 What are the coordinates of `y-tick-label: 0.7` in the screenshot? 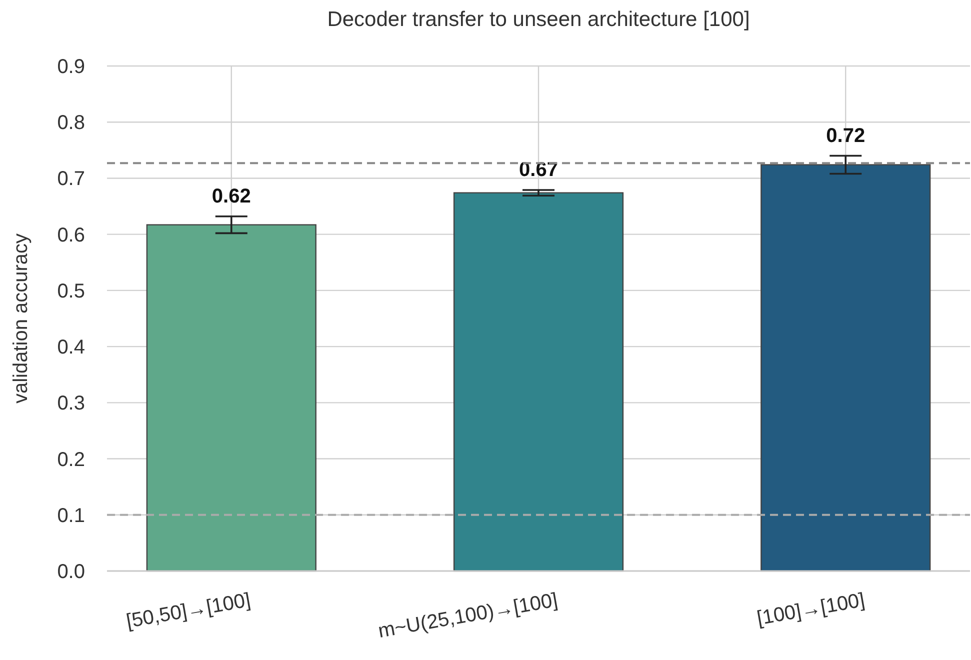 It's located at (71, 179).